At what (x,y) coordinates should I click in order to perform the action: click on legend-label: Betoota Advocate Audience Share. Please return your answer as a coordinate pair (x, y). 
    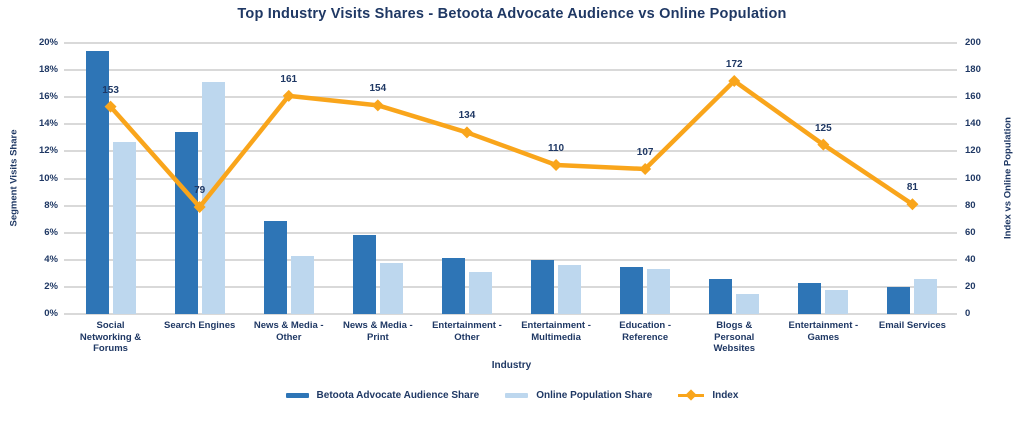
    Looking at the image, I should click on (398, 395).